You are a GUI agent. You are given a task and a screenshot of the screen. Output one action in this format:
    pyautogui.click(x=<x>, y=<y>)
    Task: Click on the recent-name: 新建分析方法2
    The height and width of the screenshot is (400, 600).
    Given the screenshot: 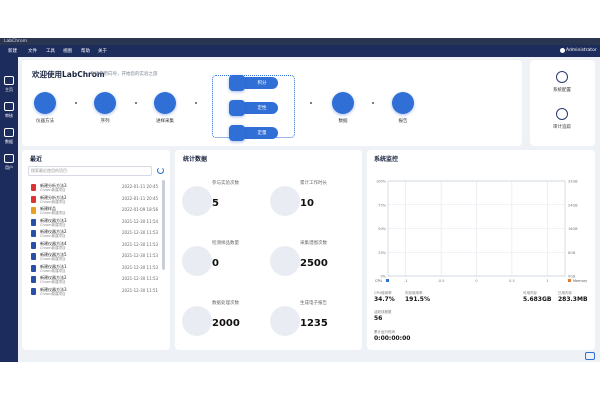 What is the action you would take?
    pyautogui.click(x=53, y=197)
    